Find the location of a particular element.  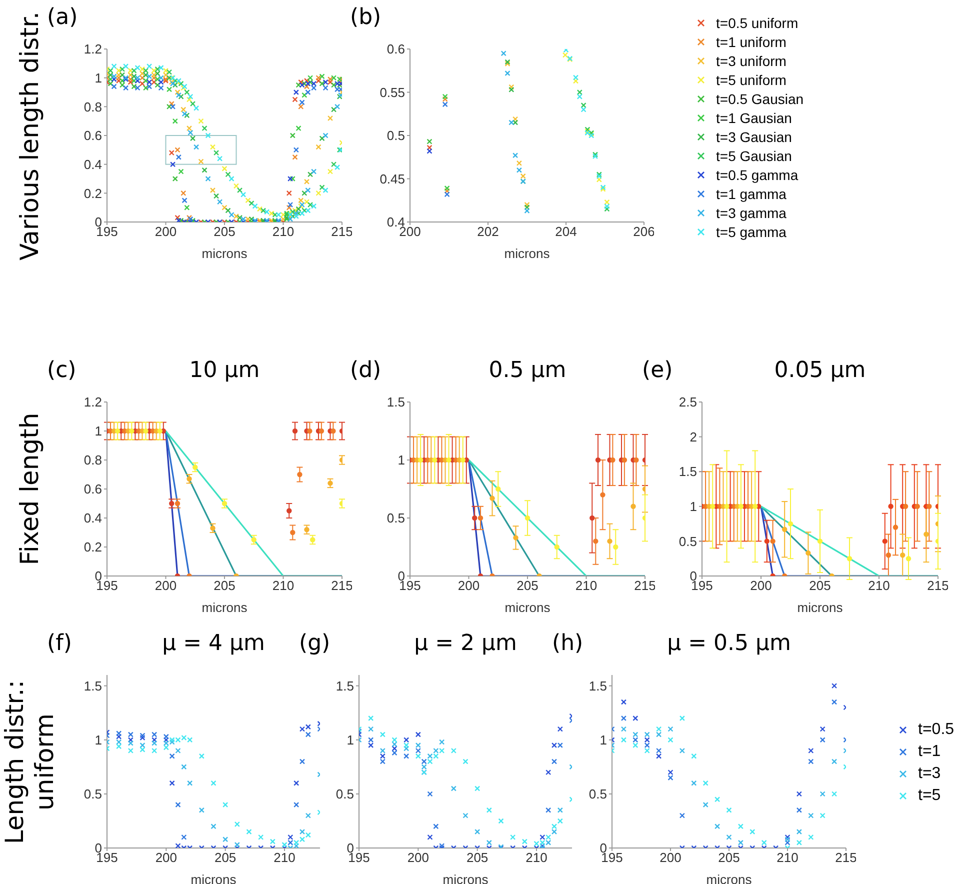

legend-label: t=5 Gausian is located at coordinates (754, 156).